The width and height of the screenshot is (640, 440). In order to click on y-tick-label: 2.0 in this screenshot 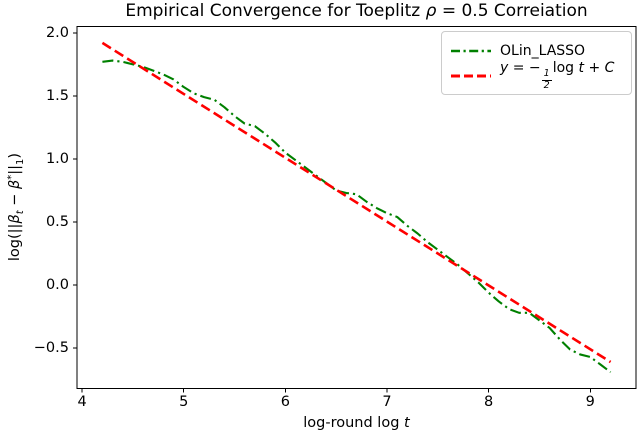, I will do `click(57, 32)`.